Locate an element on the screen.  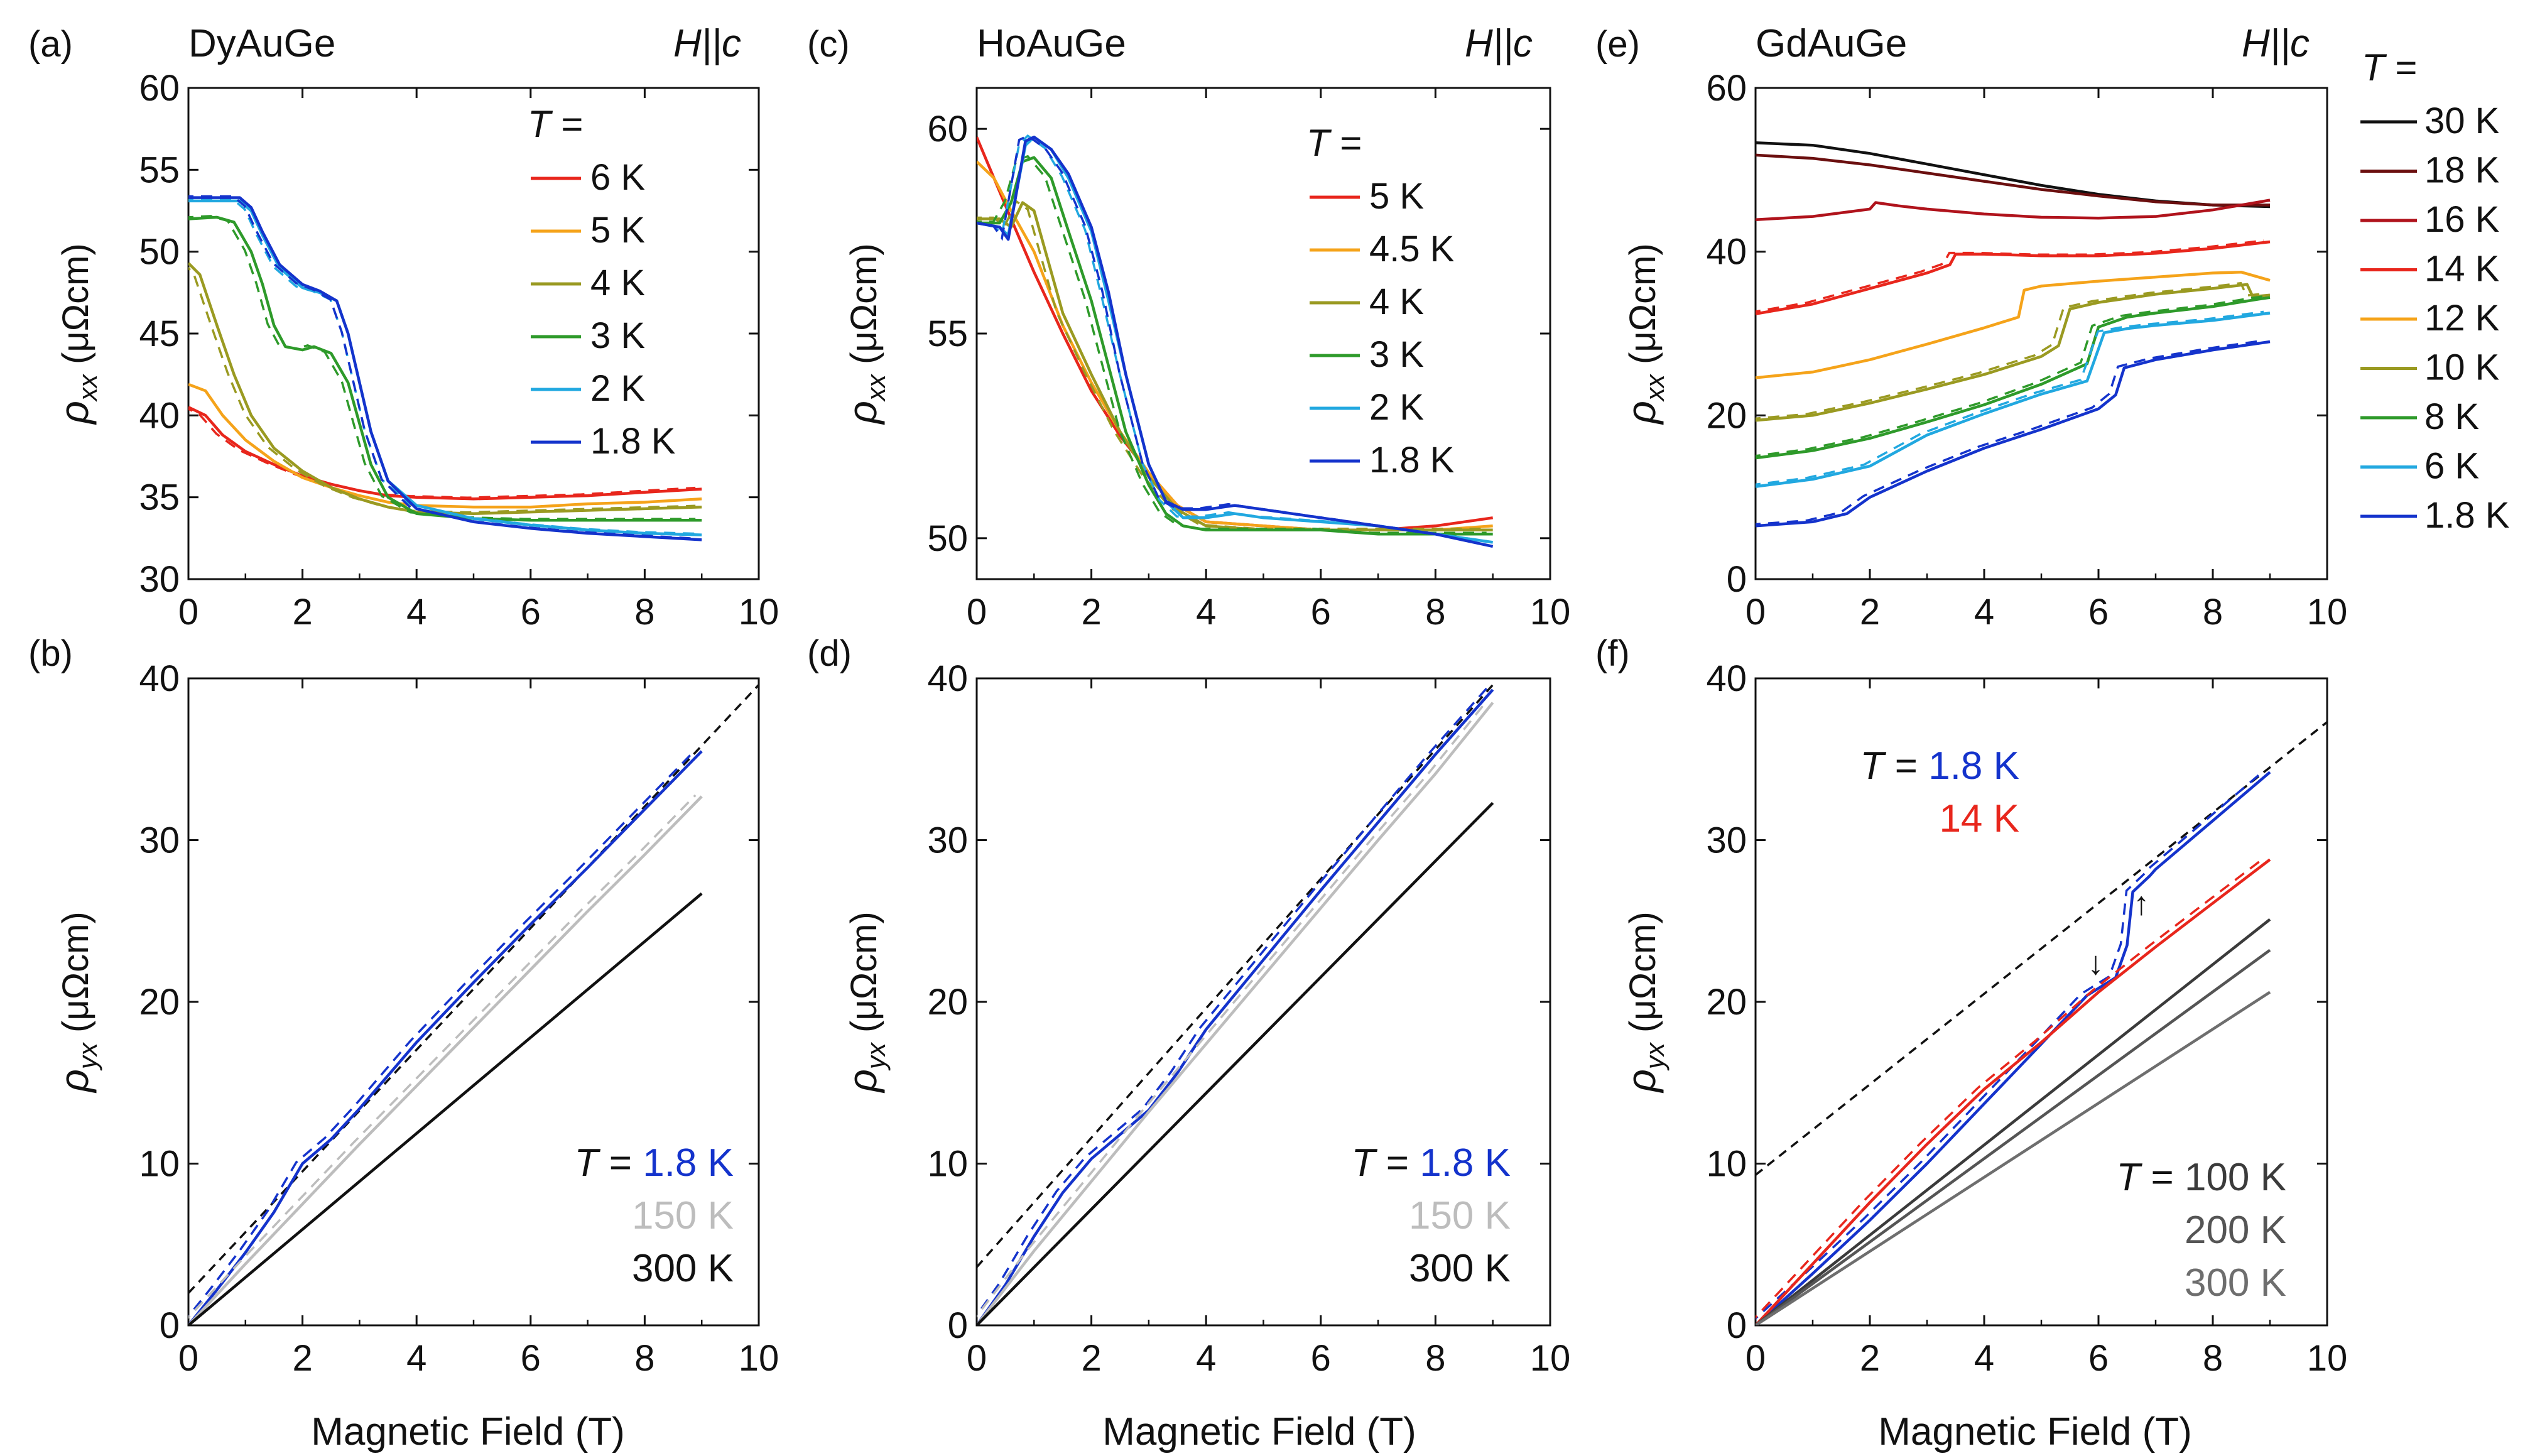
y-tick-label: 35 is located at coordinates (159, 497).